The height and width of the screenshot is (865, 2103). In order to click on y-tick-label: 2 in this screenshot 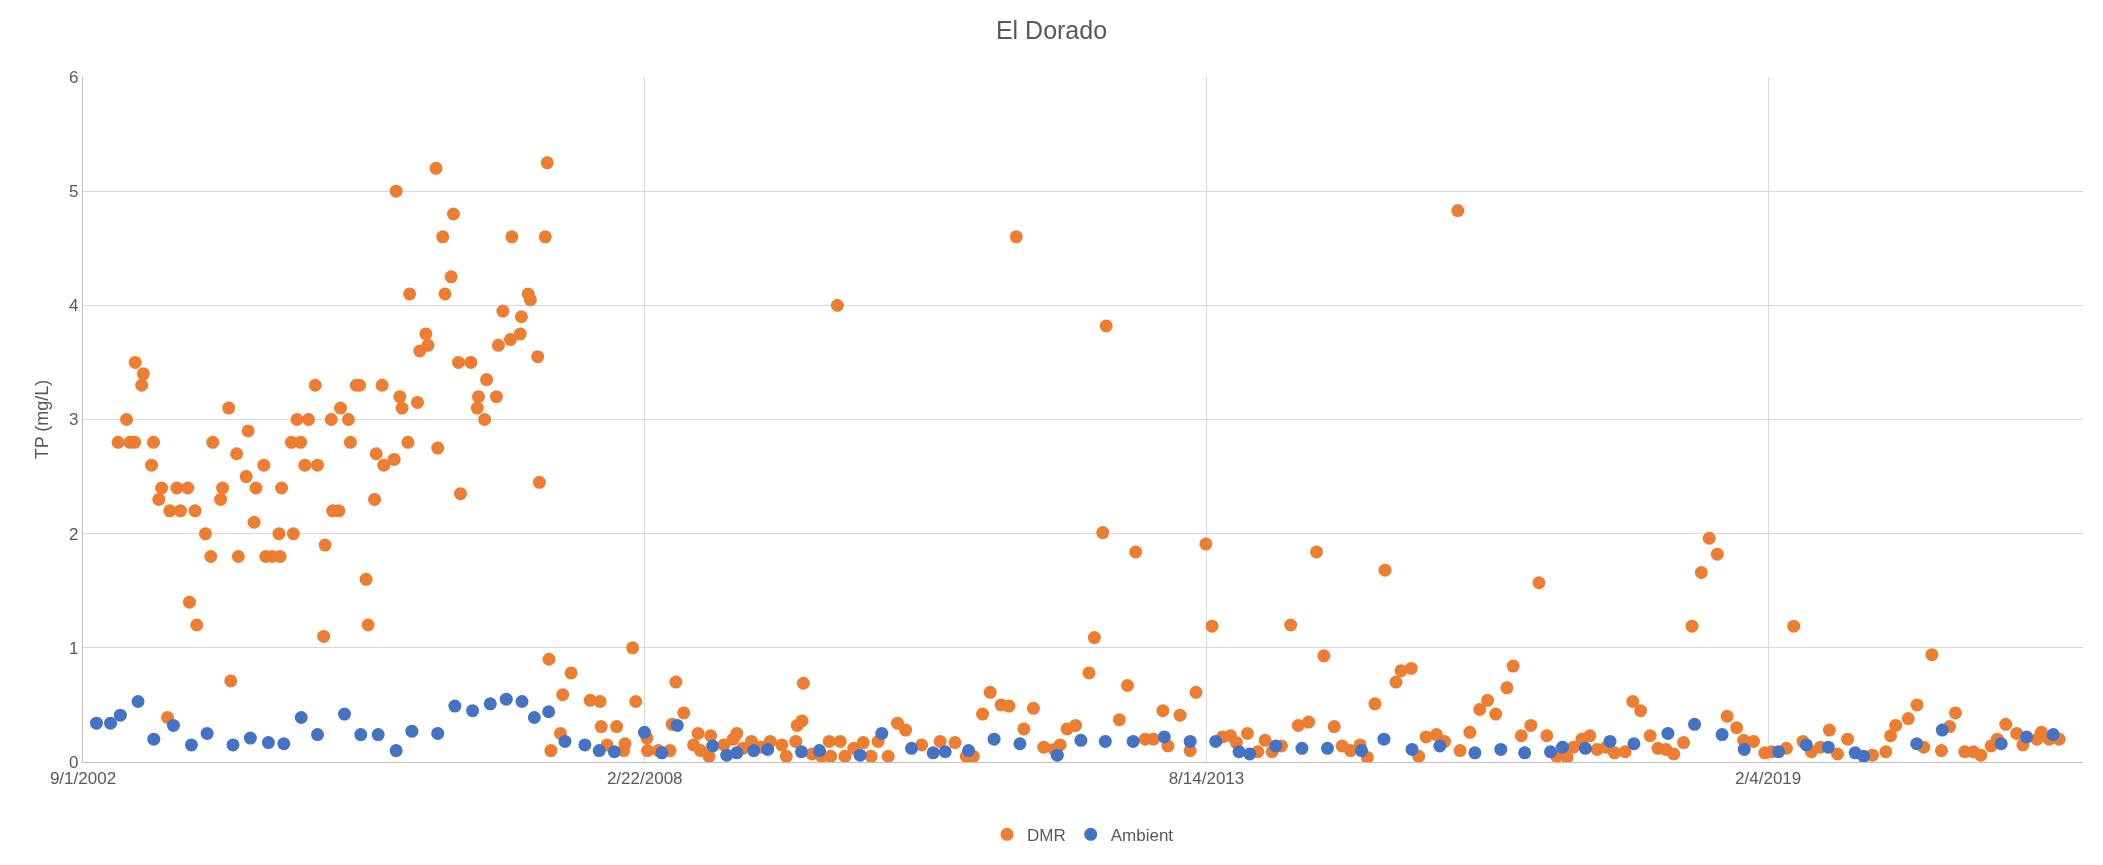, I will do `click(73, 534)`.